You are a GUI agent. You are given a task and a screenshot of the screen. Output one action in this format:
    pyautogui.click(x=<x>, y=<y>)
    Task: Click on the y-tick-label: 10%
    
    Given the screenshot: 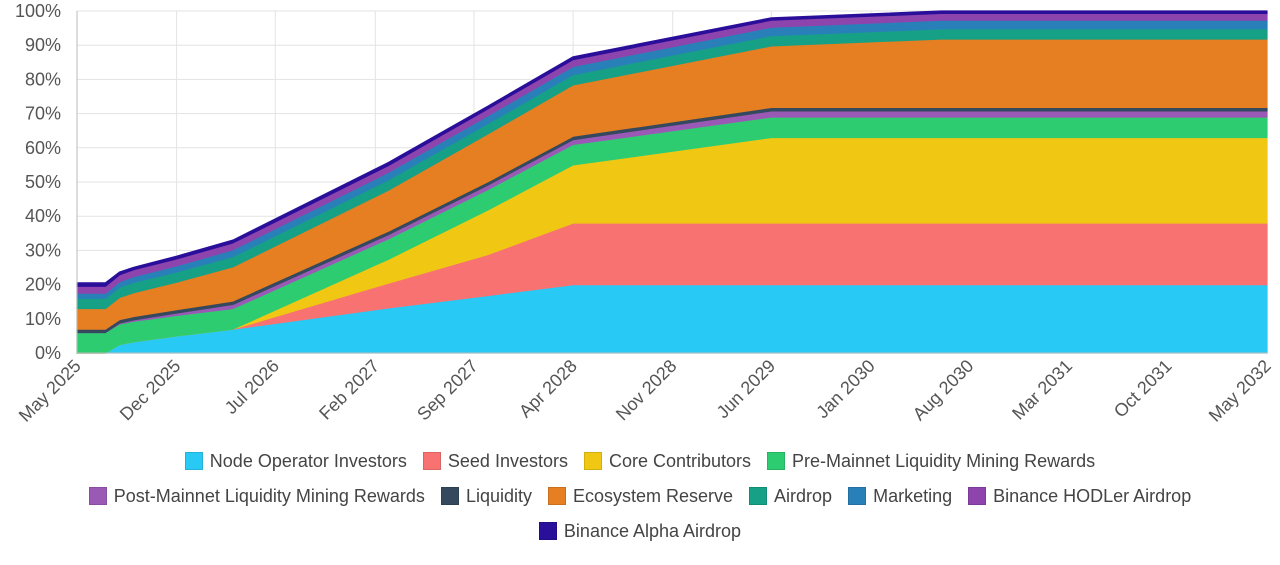 What is the action you would take?
    pyautogui.click(x=43, y=319)
    